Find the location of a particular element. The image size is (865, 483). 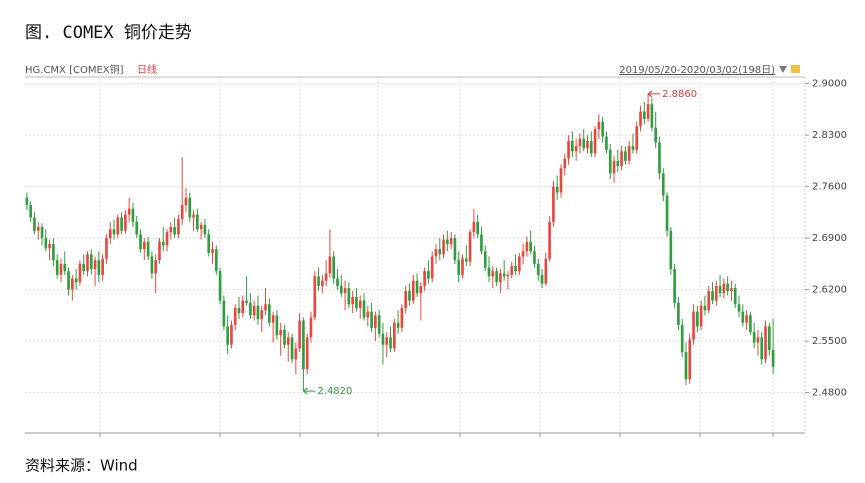

y-tick-label: 2.6200 is located at coordinates (829, 290).